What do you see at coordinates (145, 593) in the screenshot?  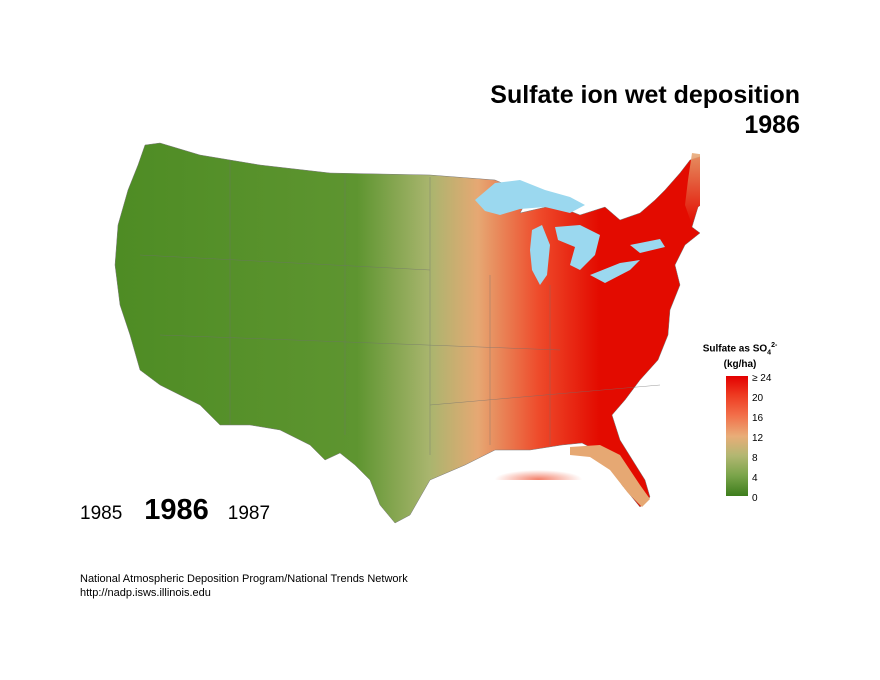 I see `footer-url: http://nadp.isws.illinois.edu` at bounding box center [145, 593].